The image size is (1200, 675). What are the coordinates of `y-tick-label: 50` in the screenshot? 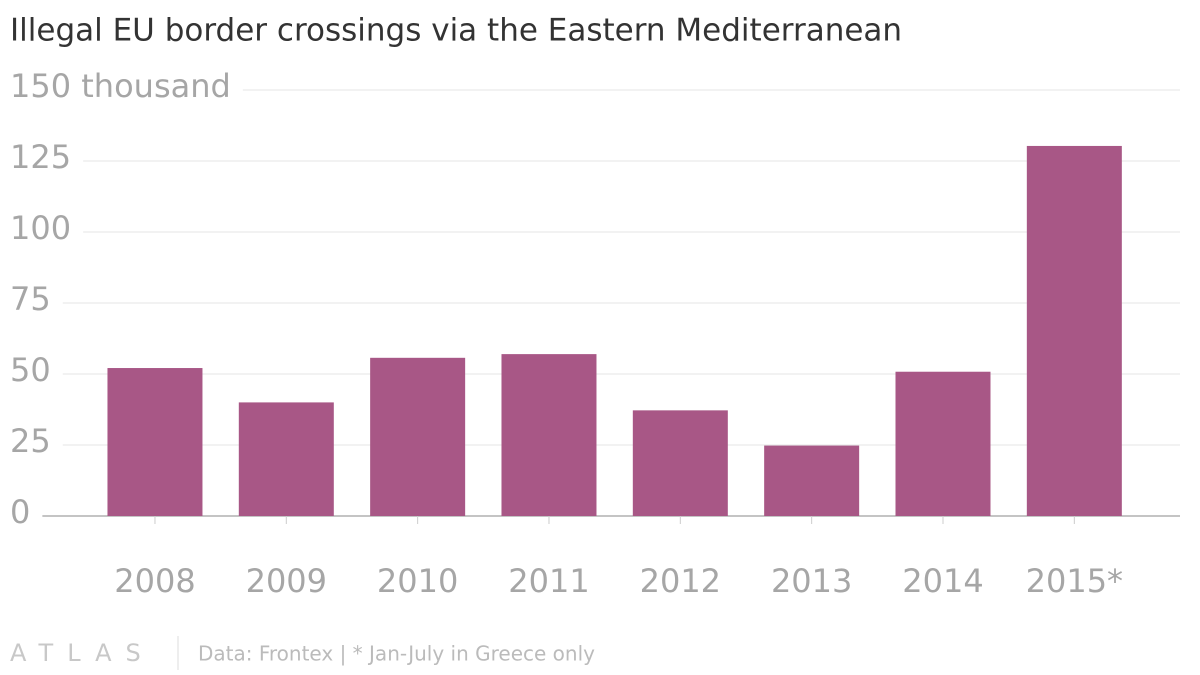 It's located at (30, 370).